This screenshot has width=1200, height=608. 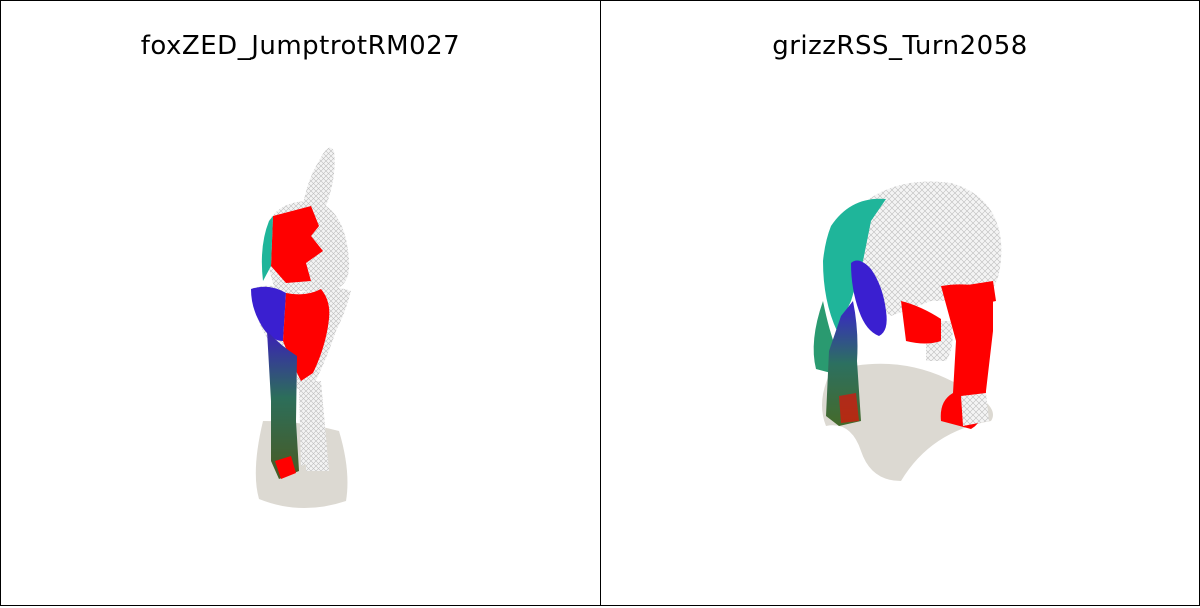 I want to click on bear-red-chest, so click(x=921, y=322).